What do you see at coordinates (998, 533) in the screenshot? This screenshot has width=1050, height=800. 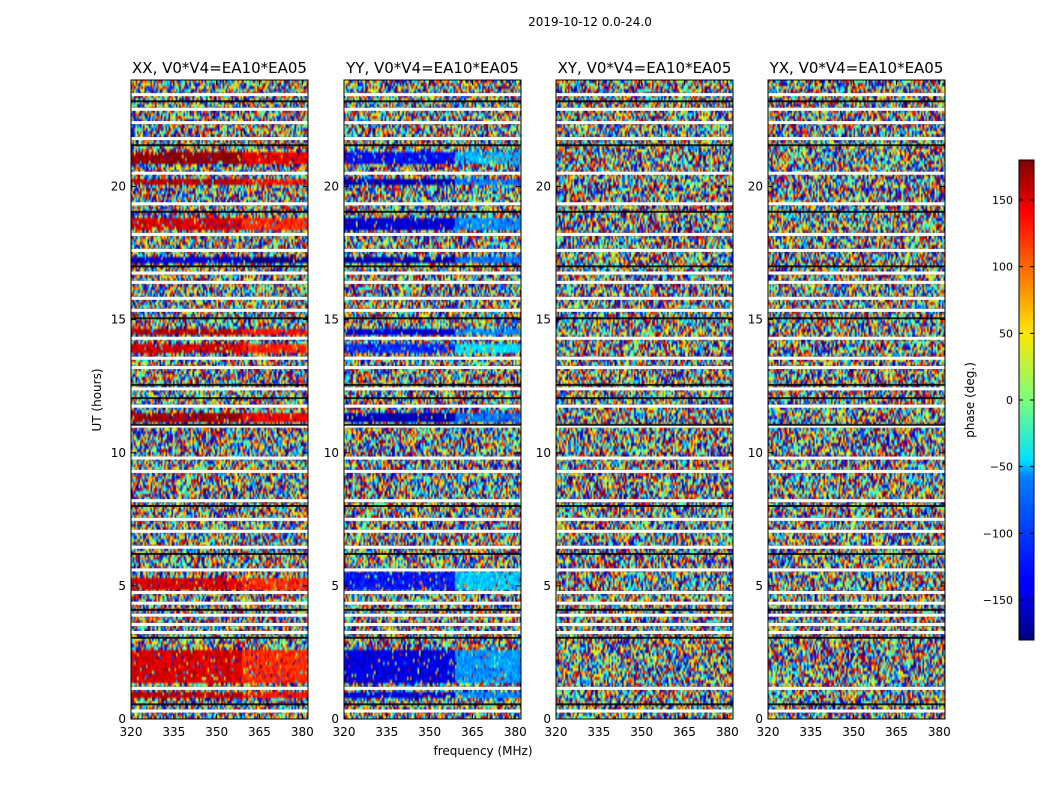 I see `colorbar-tick-label: −100` at bounding box center [998, 533].